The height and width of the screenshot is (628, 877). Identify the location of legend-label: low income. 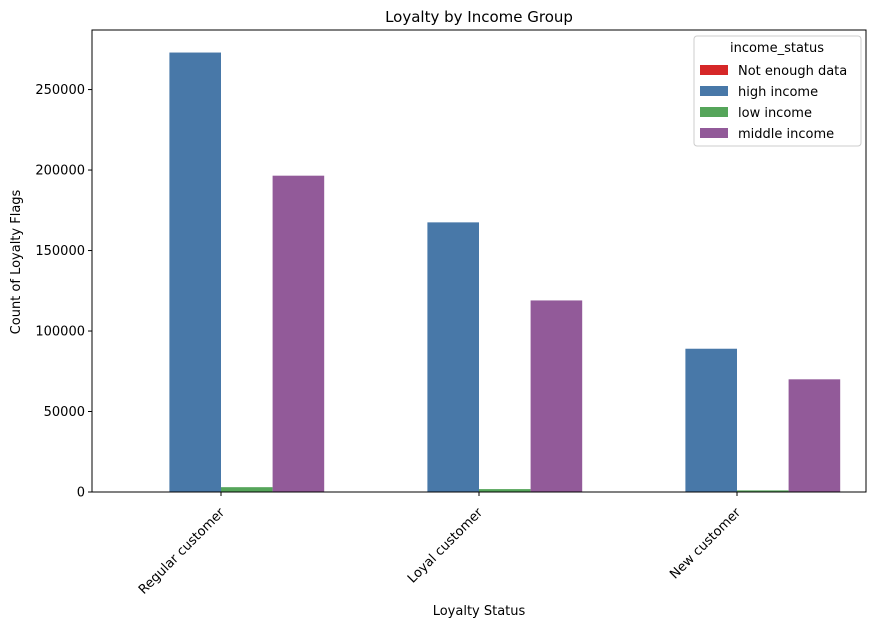
(775, 113).